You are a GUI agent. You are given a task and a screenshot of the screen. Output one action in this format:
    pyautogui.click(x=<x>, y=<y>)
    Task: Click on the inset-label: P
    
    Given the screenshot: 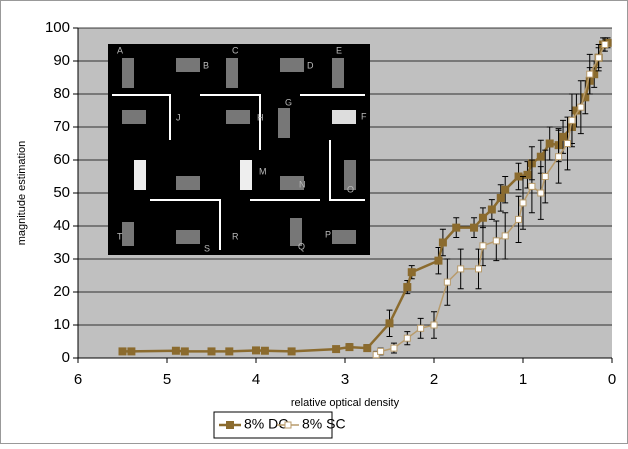 What is the action you would take?
    pyautogui.click(x=328, y=234)
    